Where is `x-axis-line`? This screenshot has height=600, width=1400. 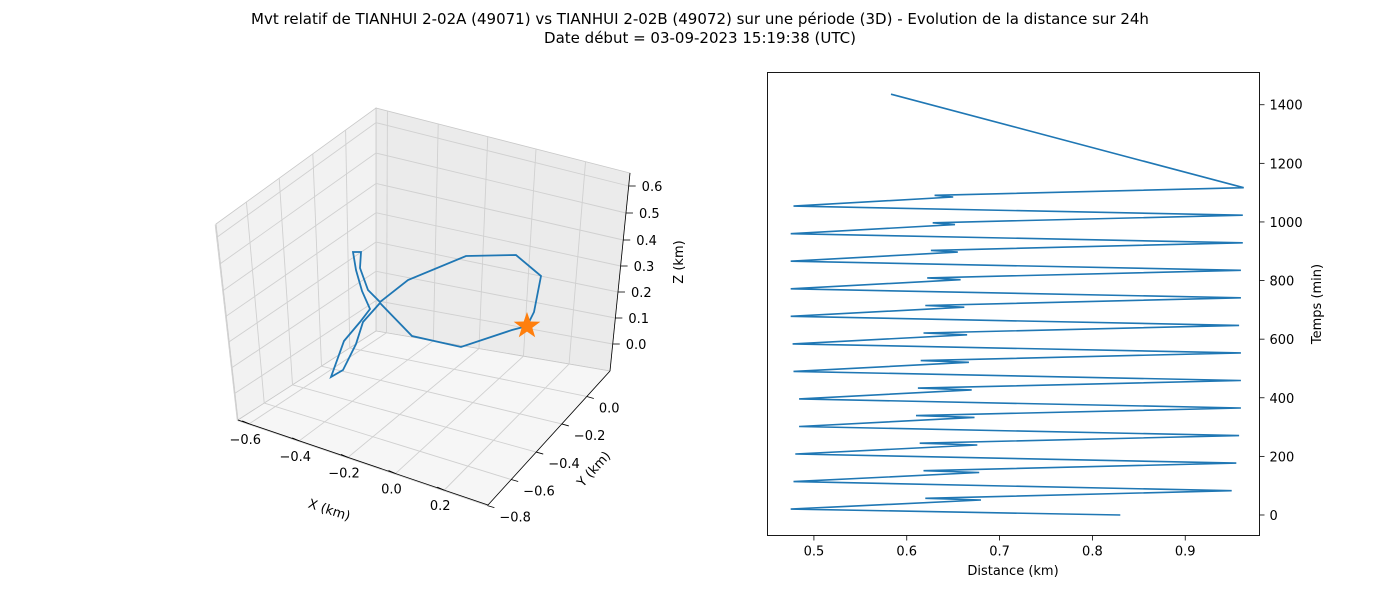 x-axis-line is located at coordinates (363, 462).